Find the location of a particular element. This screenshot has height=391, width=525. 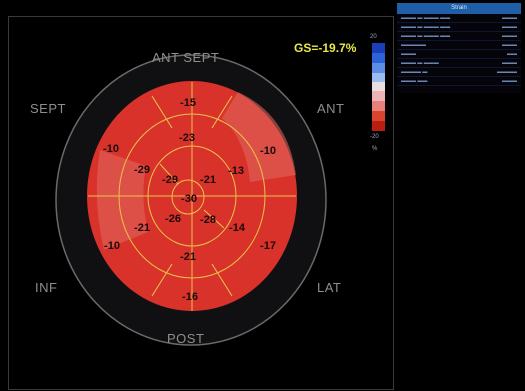

label-ant-sept: ANT SEPT is located at coordinates (186, 57).